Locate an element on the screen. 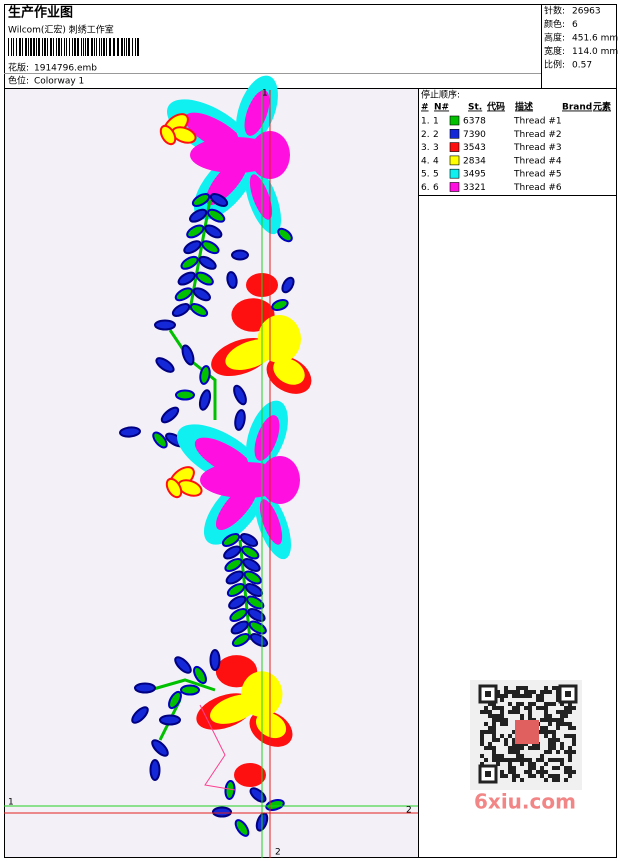 Image resolution: width=620 pixels, height=861 pixels. thread-desc: Thread #5 is located at coordinates (537, 175).